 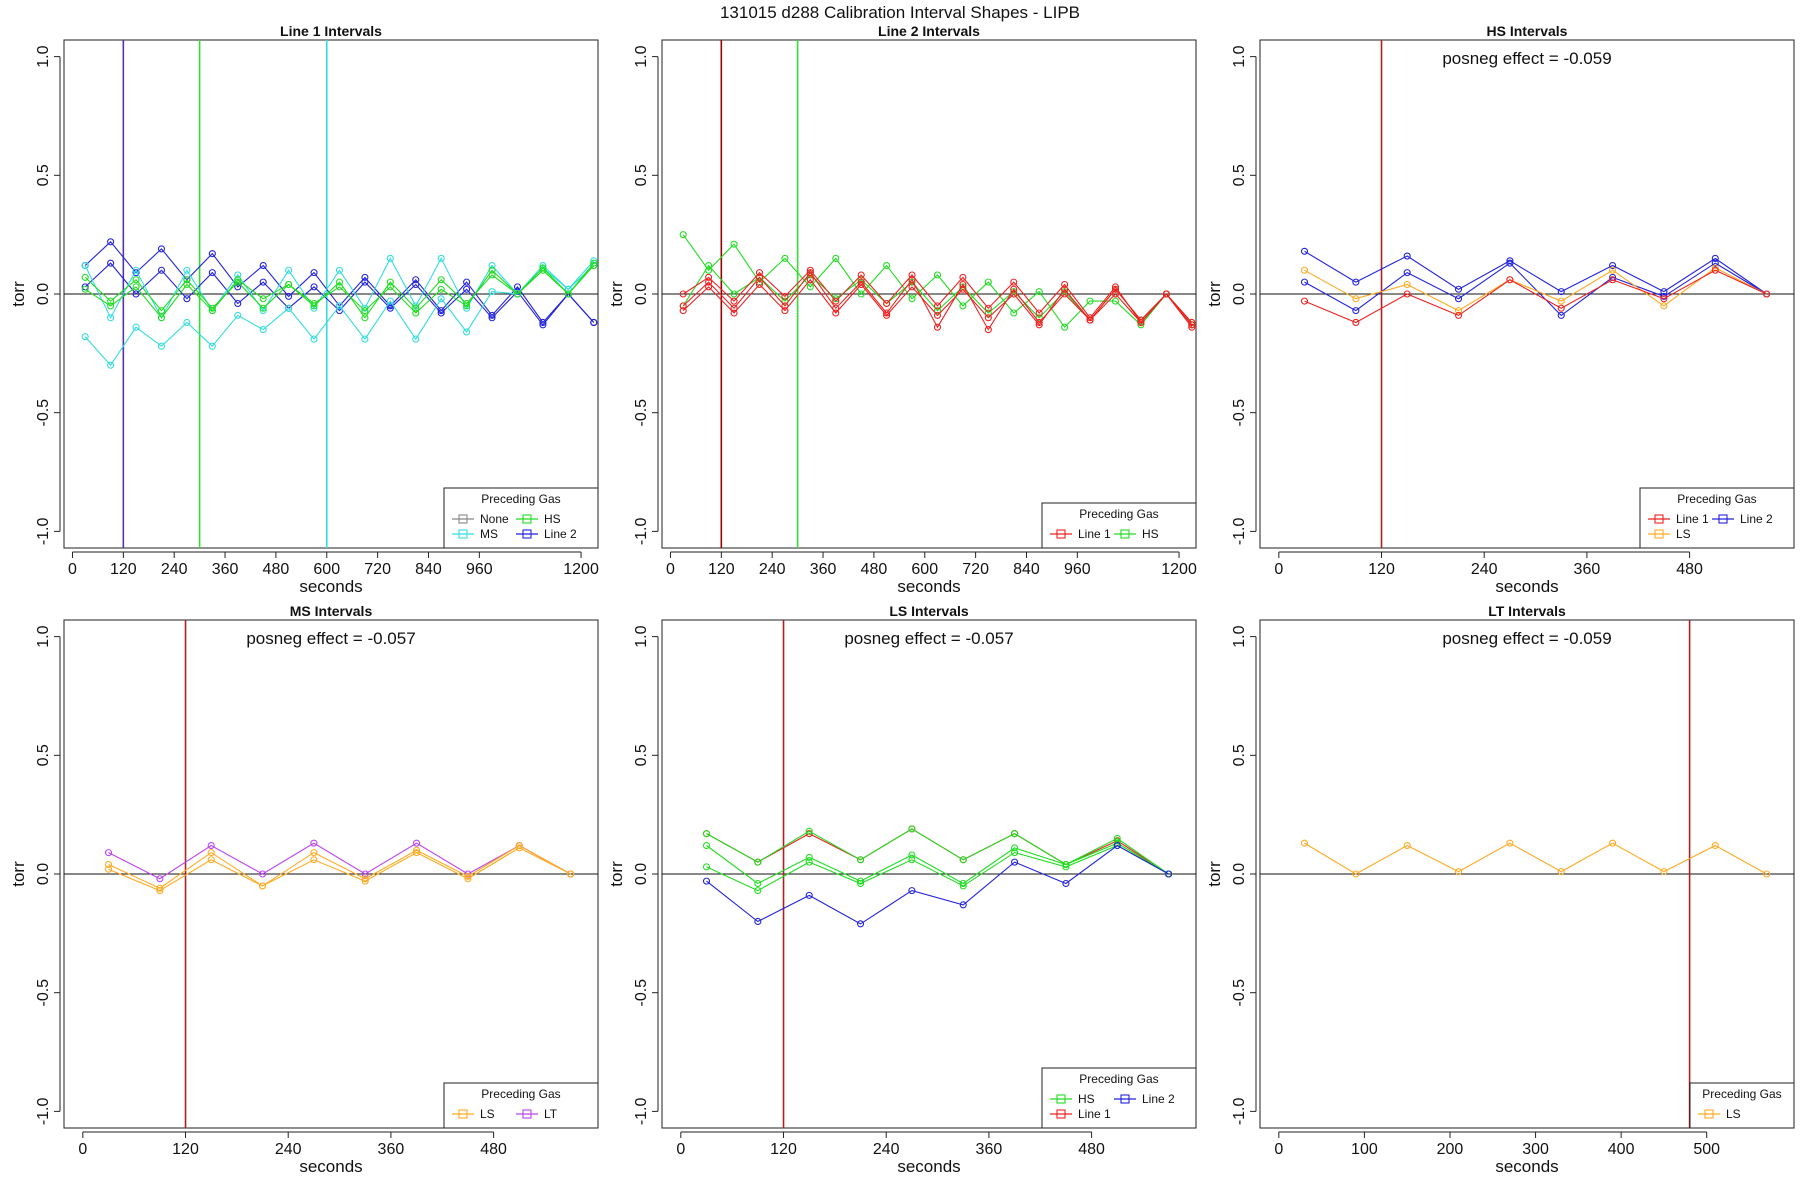 What do you see at coordinates (552, 519) in the screenshot?
I see `legend-entry-label: HS` at bounding box center [552, 519].